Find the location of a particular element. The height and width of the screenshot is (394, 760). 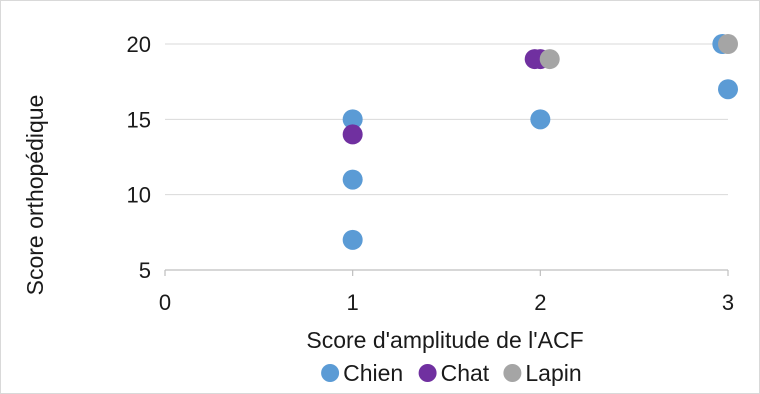

y-tick-label: 5 is located at coordinates (145, 270).